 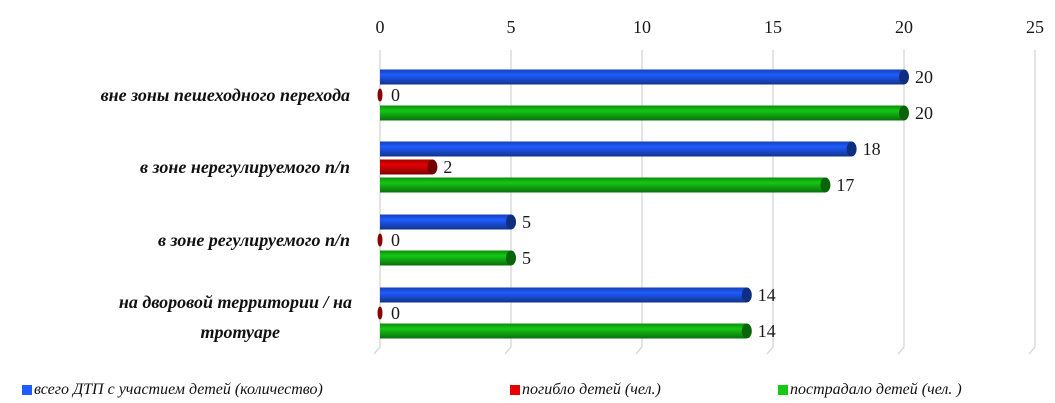 What do you see at coordinates (254, 240) in the screenshot?
I see `category-label: в зоне регулируемого п/п` at bounding box center [254, 240].